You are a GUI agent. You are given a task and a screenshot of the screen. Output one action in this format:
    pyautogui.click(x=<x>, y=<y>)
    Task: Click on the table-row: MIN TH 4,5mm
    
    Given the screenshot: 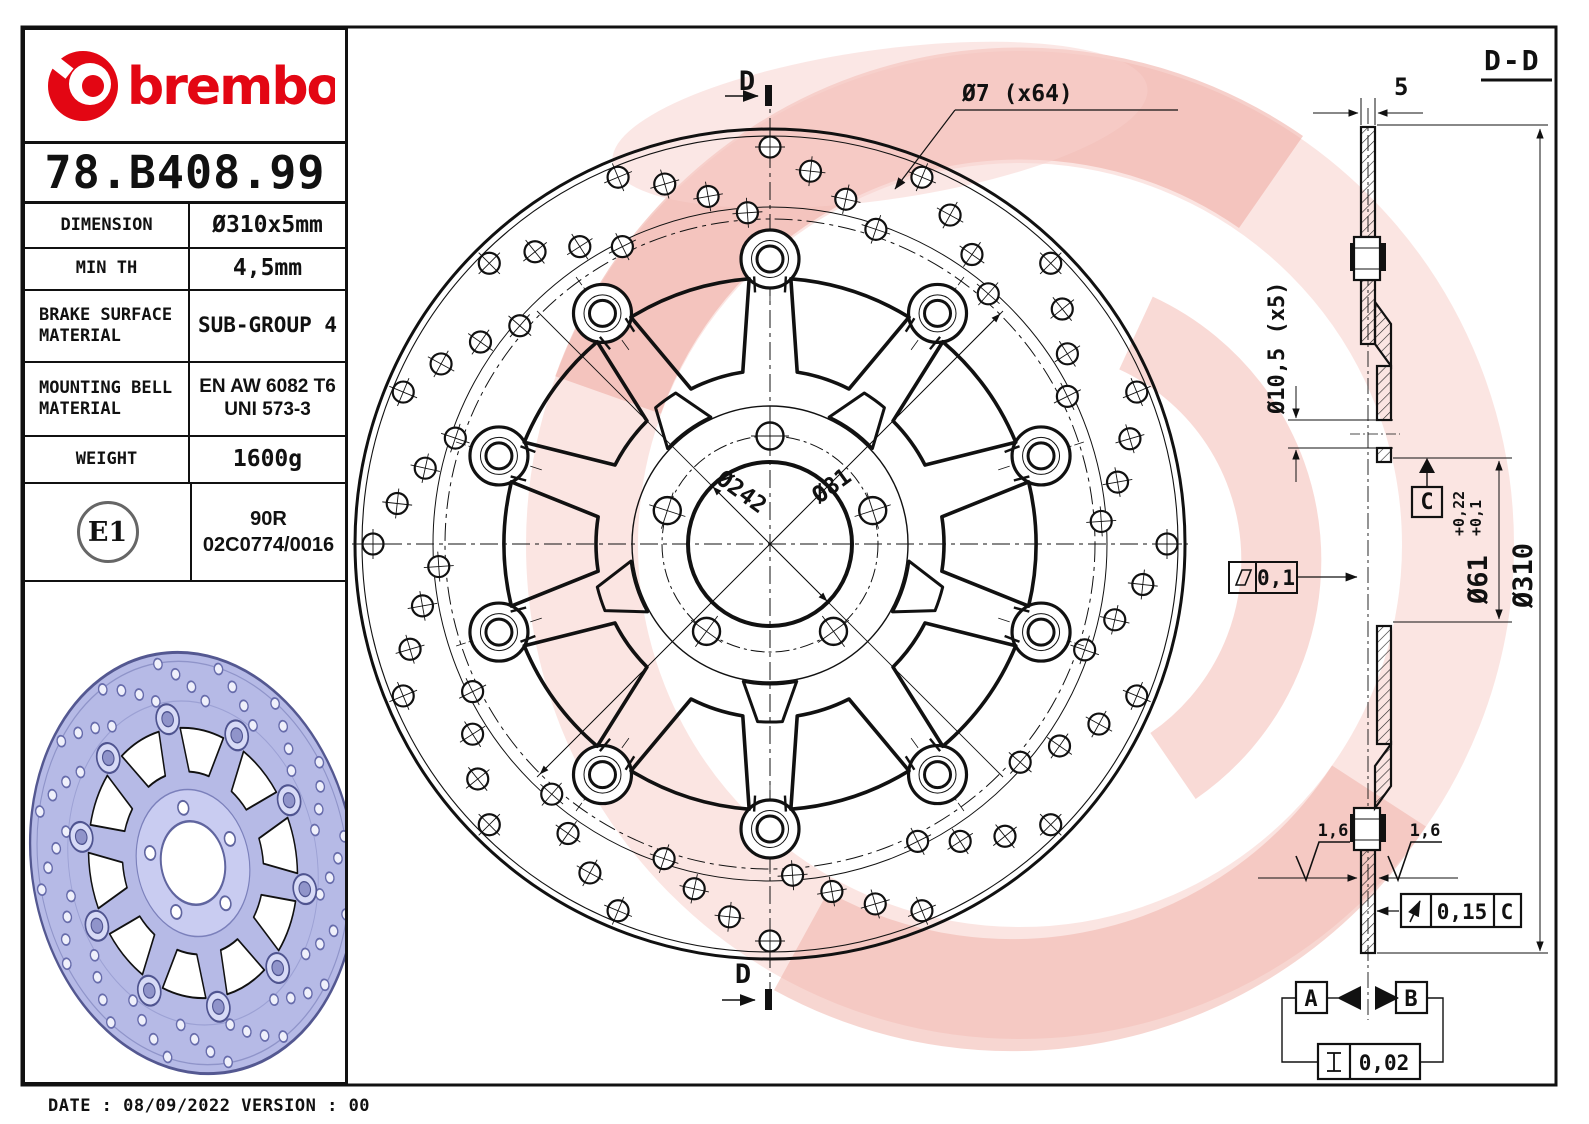 What is the action you would take?
    pyautogui.click(x=185, y=270)
    